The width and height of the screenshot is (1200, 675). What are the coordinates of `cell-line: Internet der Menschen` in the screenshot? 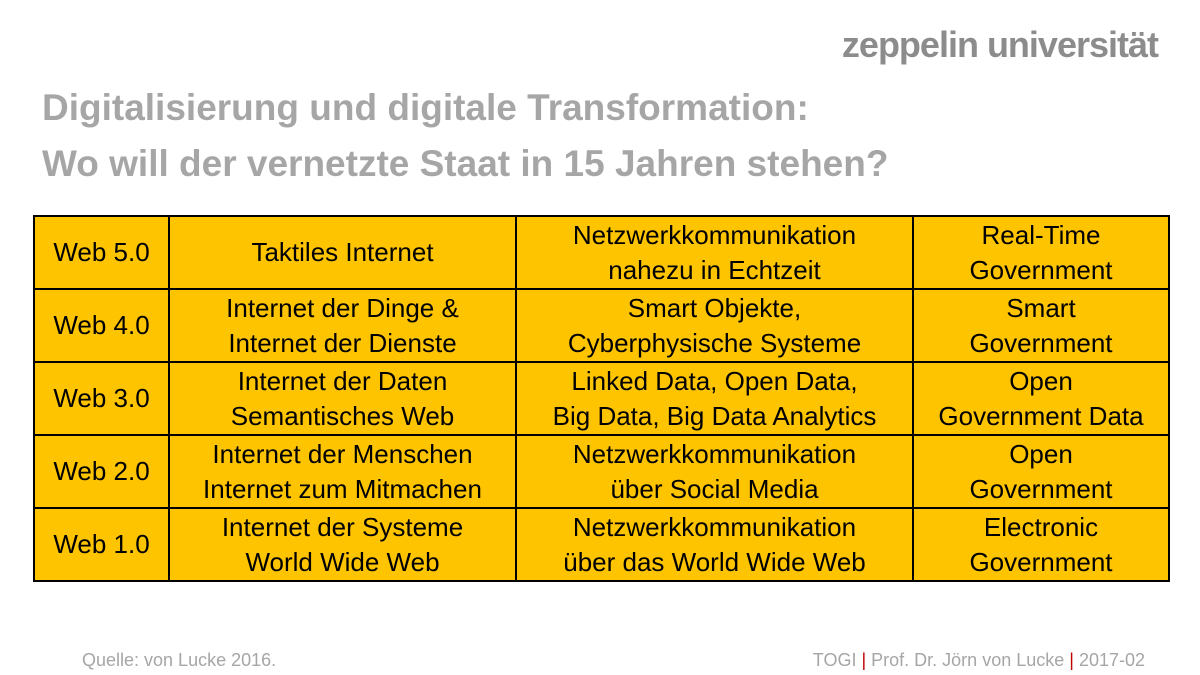 It's located at (342, 453).